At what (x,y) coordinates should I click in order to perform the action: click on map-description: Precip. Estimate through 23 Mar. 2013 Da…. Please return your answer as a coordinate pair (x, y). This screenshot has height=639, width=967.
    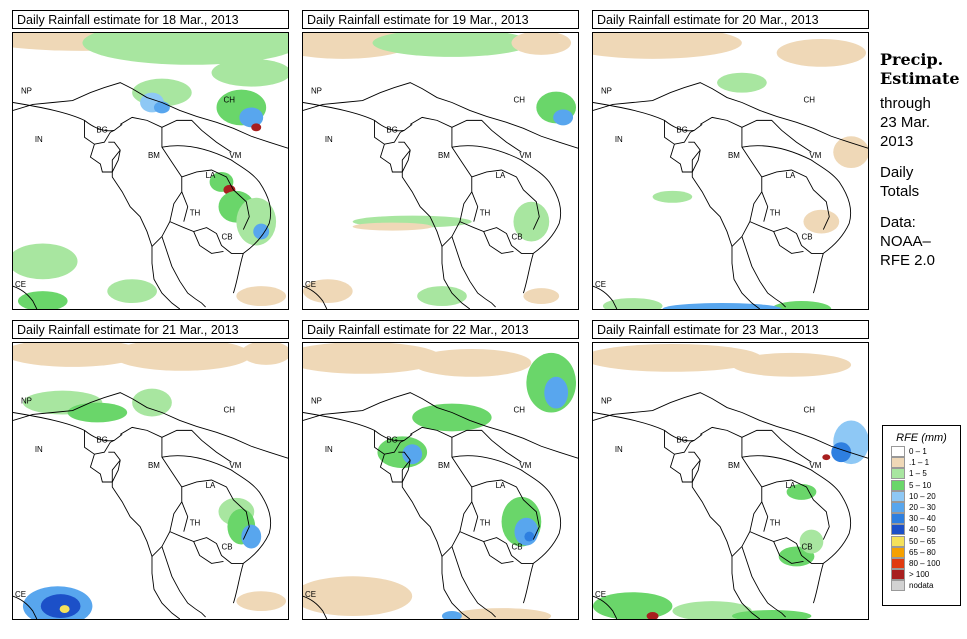
    Looking at the image, I should click on (922, 160).